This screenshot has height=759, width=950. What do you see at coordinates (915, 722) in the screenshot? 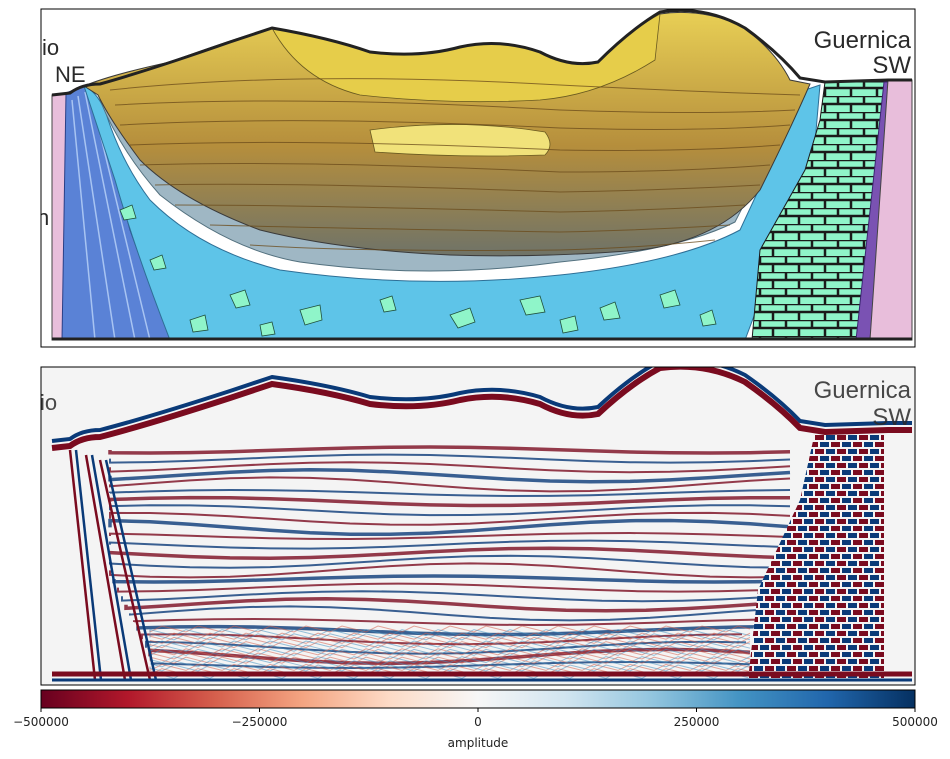
I see `colorbar-tick-label: 500000` at bounding box center [915, 722].